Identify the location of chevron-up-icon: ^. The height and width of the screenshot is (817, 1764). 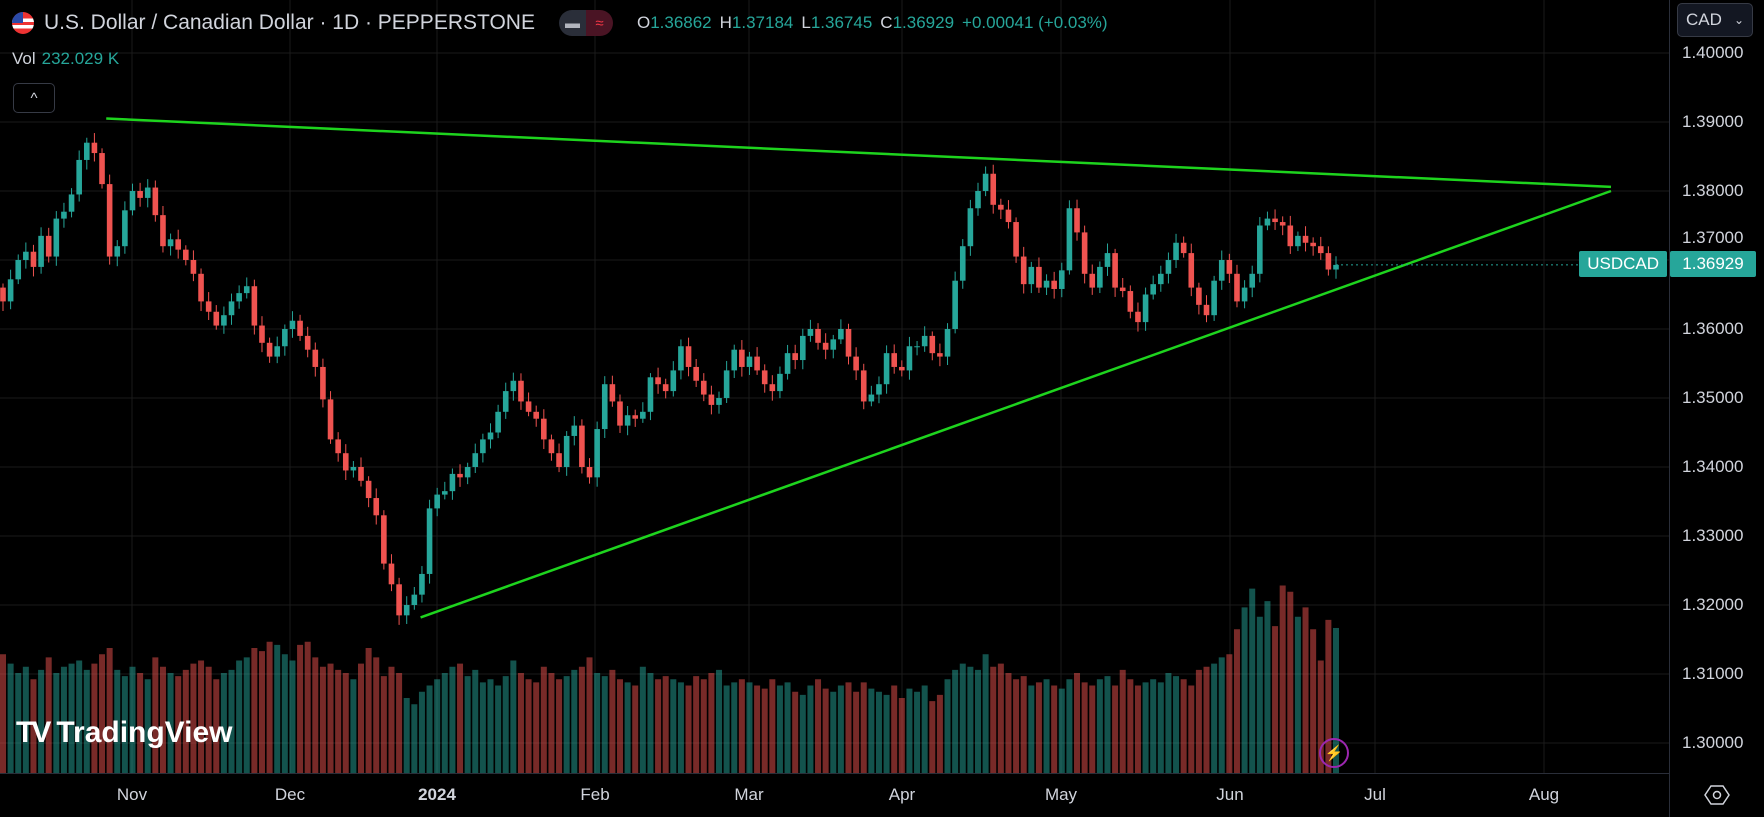
(34, 98).